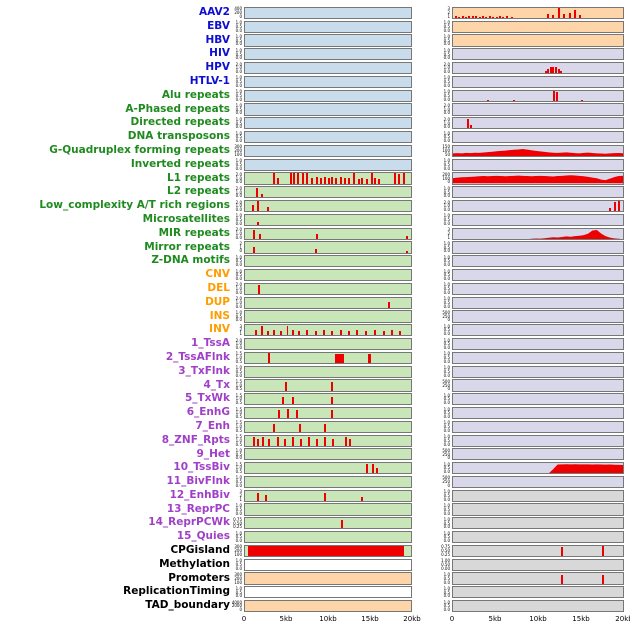 This screenshot has width=630, height=630. Describe the element at coordinates (194, 232) in the screenshot. I see `track-label: MIR repeats` at that location.